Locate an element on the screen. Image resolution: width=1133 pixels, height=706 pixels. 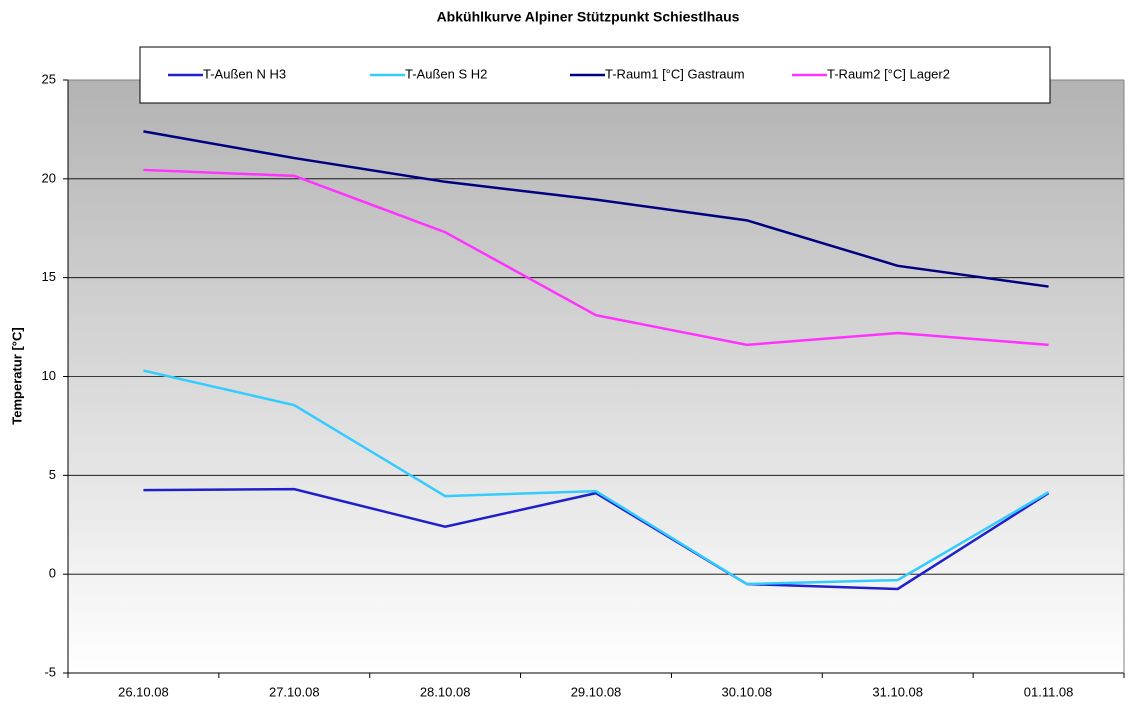
y-tick-label: 20 is located at coordinates (49, 177).